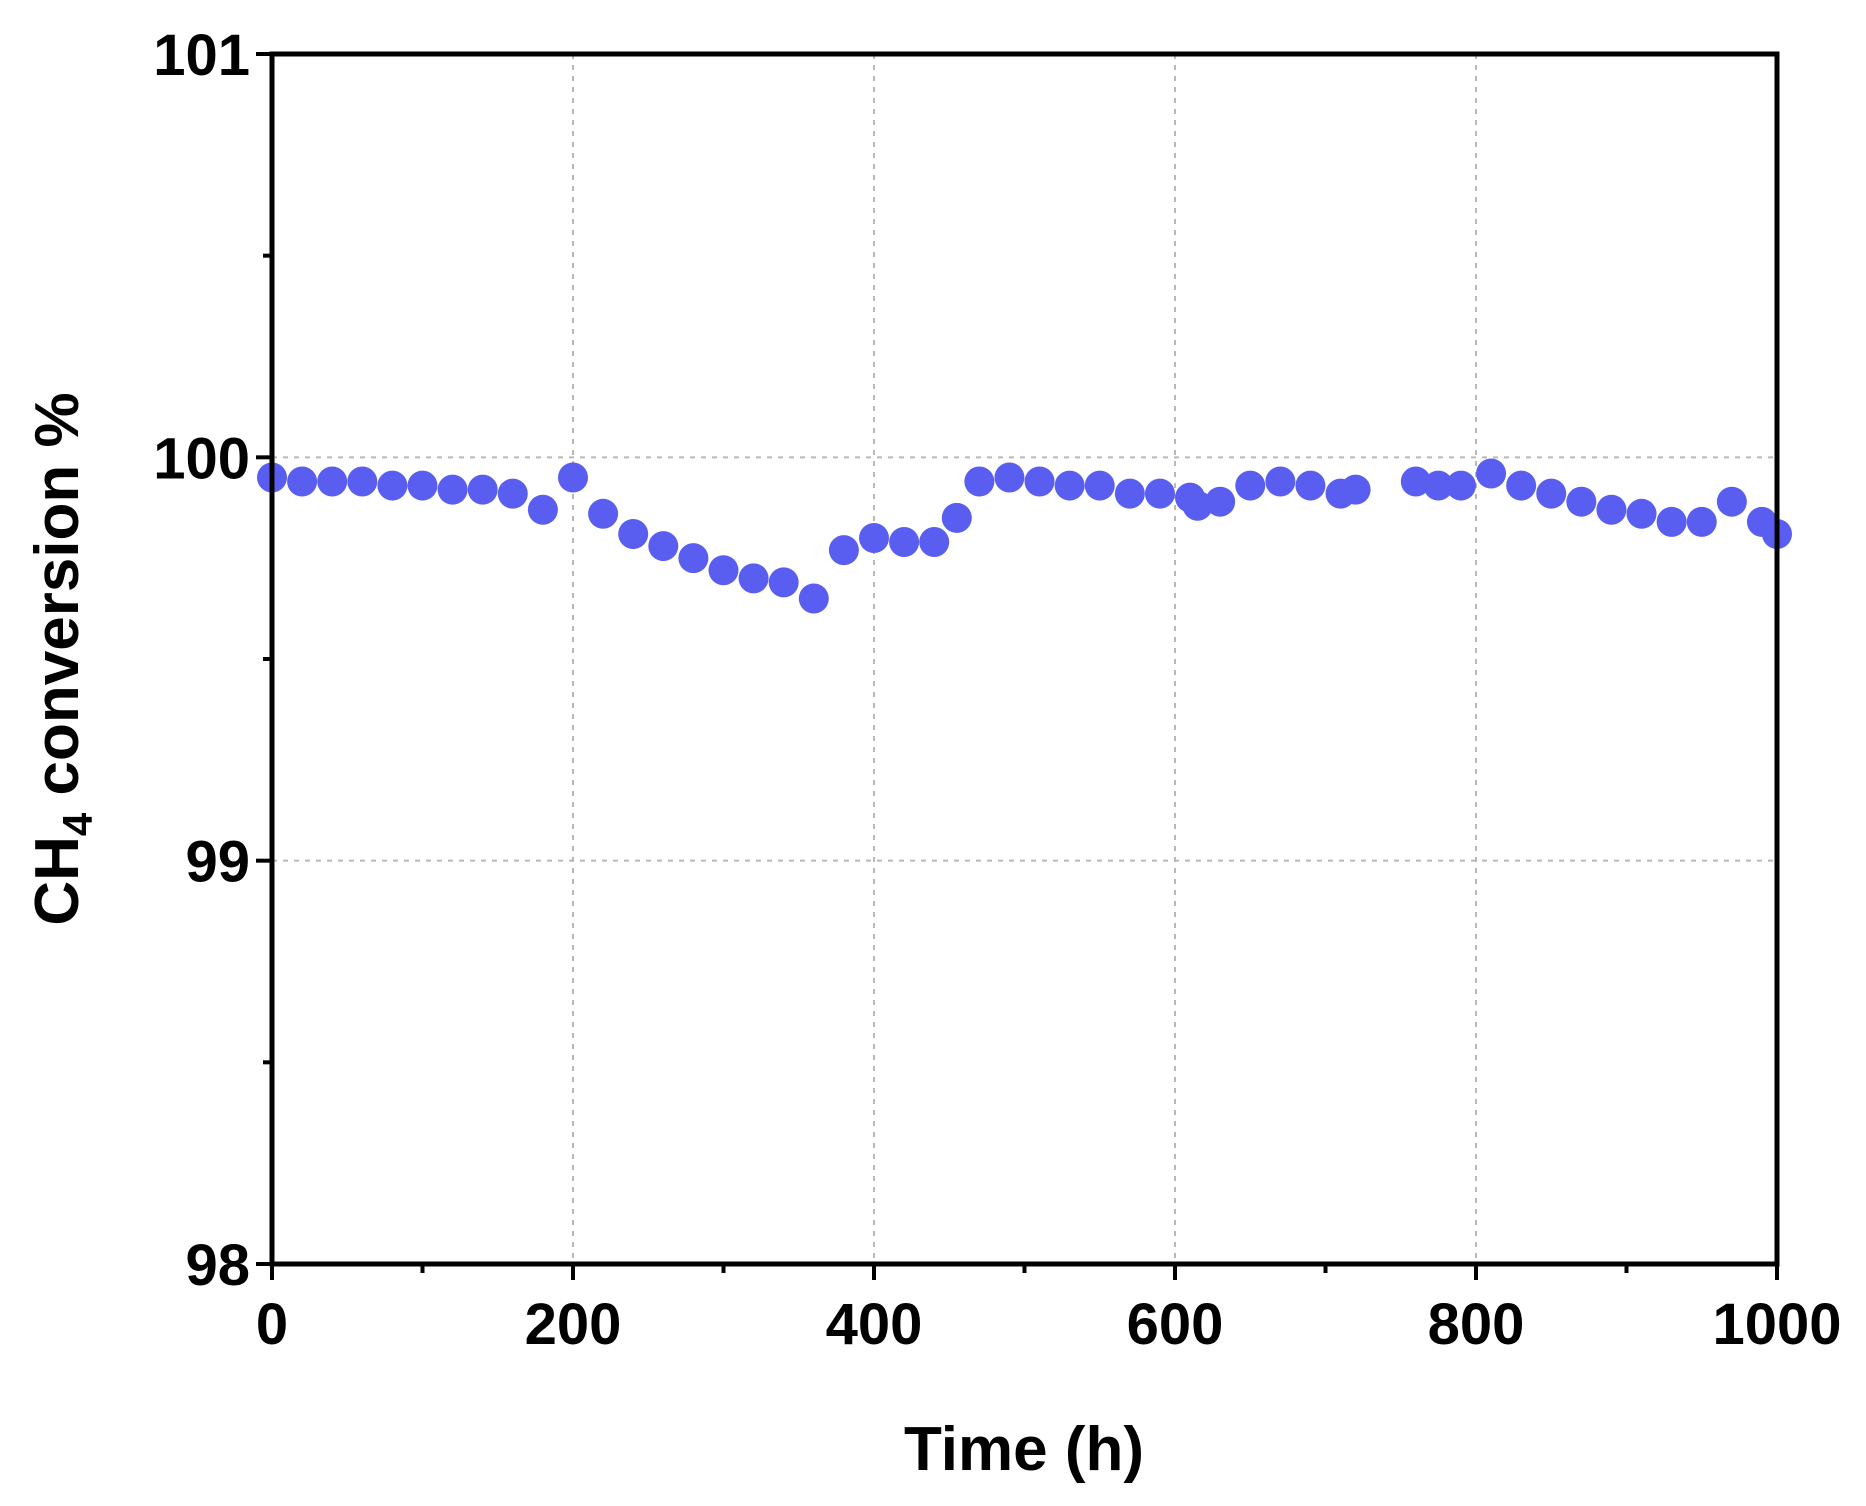 This screenshot has height=1506, width=1866. I want to click on y-tick-label: 101, so click(201, 55).